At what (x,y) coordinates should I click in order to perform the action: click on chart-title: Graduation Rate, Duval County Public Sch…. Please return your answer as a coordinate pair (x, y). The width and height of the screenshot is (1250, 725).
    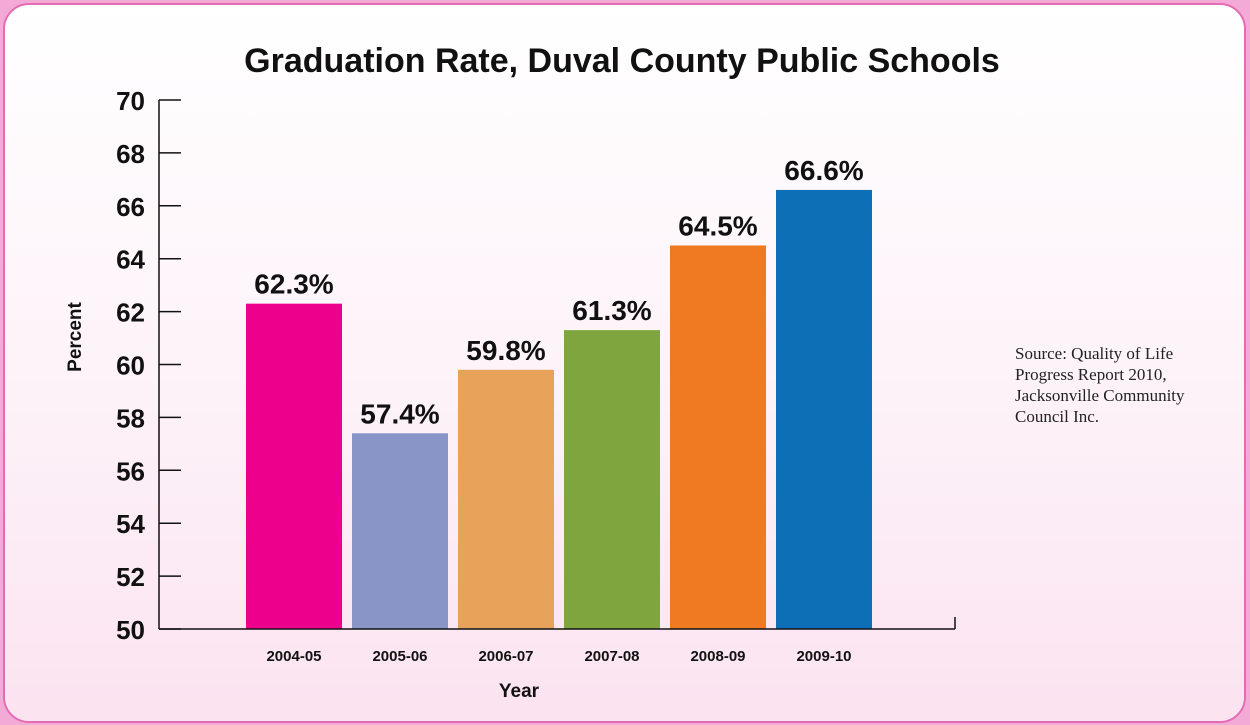
    Looking at the image, I should click on (622, 61).